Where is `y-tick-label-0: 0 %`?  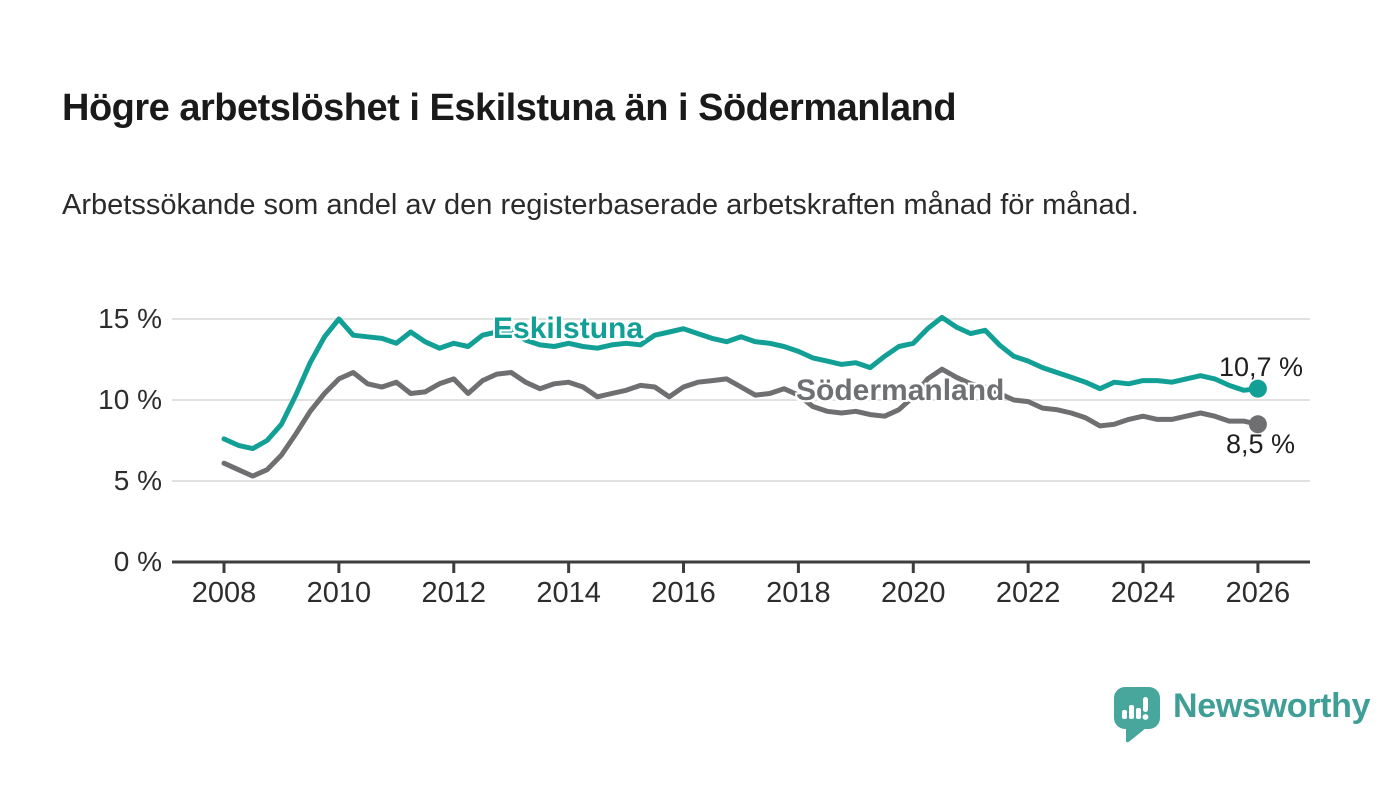 y-tick-label-0: 0 % is located at coordinates (137, 561).